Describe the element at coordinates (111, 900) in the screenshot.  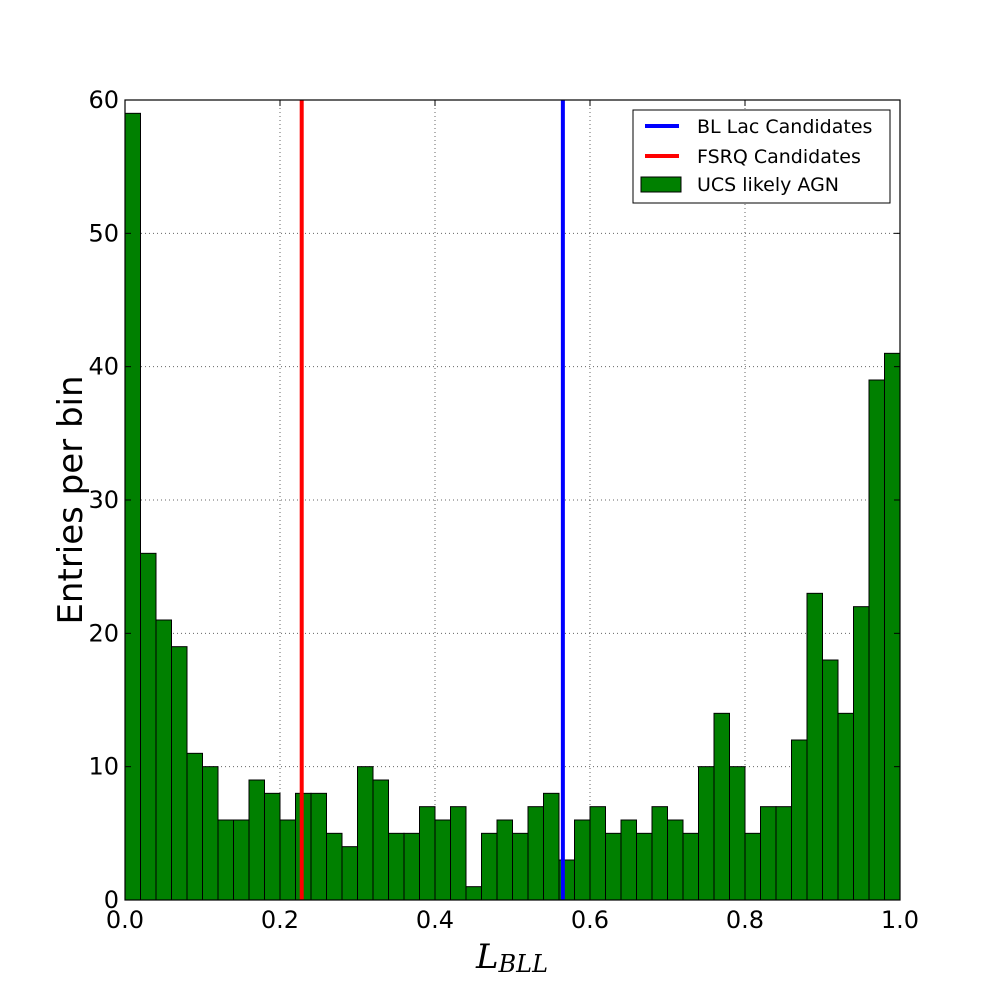
I see `y-tick-label: 0` at that location.